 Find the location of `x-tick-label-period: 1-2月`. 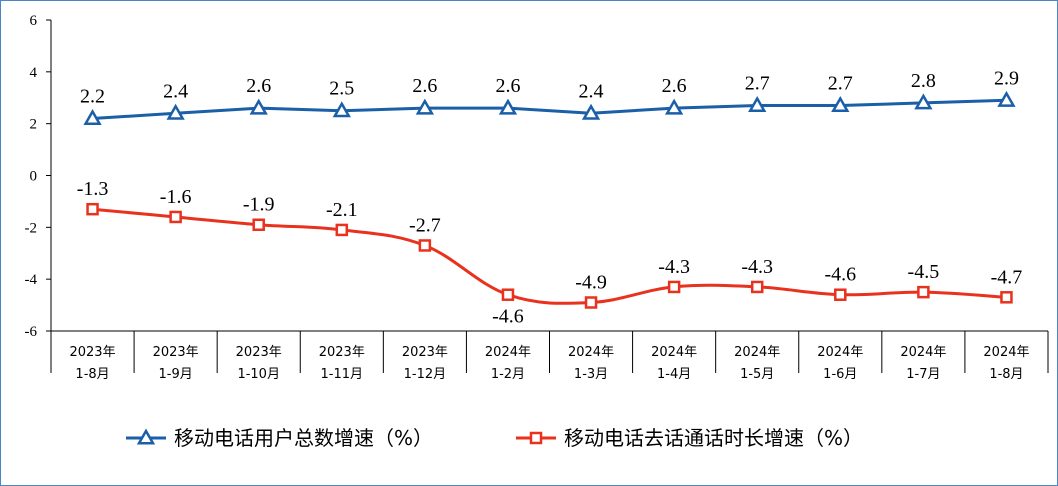

x-tick-label-period: 1-2月 is located at coordinates (508, 374).